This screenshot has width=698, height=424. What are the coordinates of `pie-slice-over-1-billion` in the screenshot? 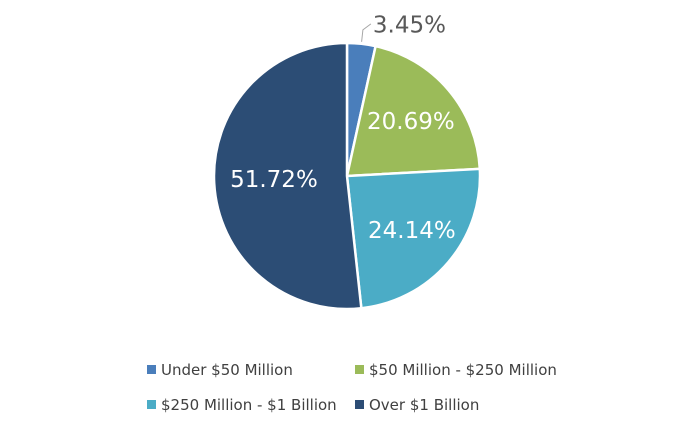 It's located at (287, 176).